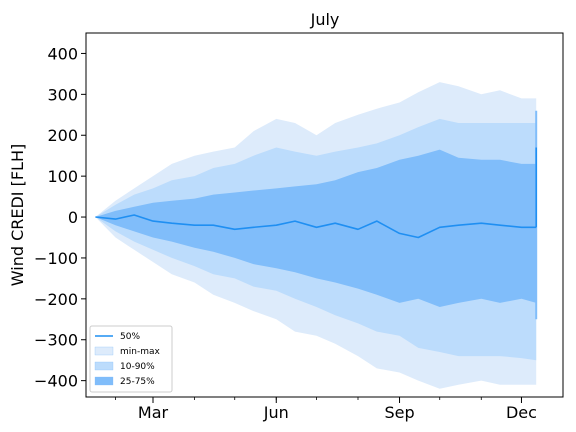 The width and height of the screenshot is (576, 432). I want to click on median-line, so click(316, 226).